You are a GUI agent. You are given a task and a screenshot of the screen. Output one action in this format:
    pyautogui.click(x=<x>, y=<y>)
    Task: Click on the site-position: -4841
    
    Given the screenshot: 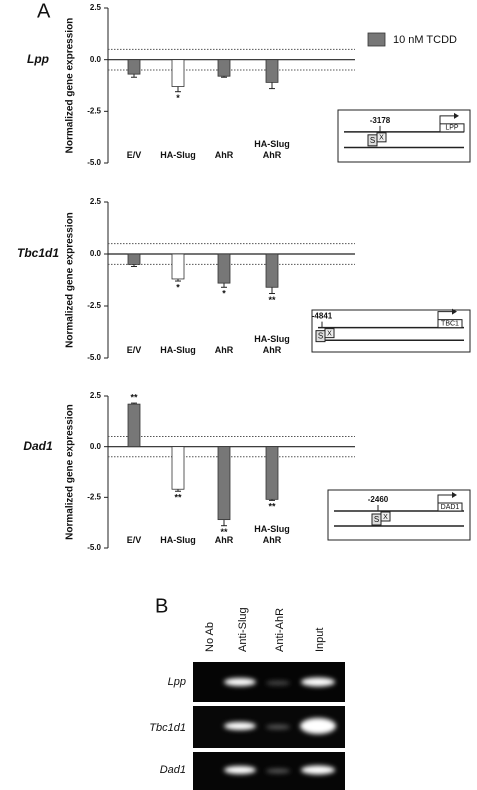 What is the action you would take?
    pyautogui.click(x=322, y=316)
    